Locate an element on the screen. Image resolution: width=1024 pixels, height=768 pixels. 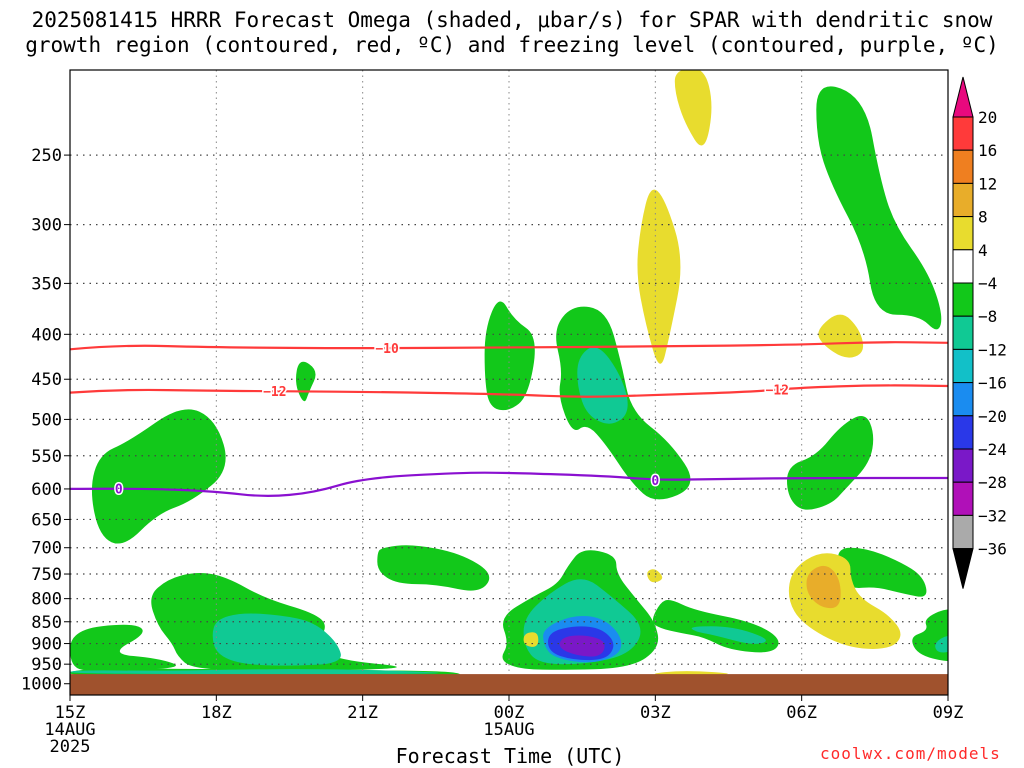
y-tick-label: 500 is located at coordinates (46, 420).